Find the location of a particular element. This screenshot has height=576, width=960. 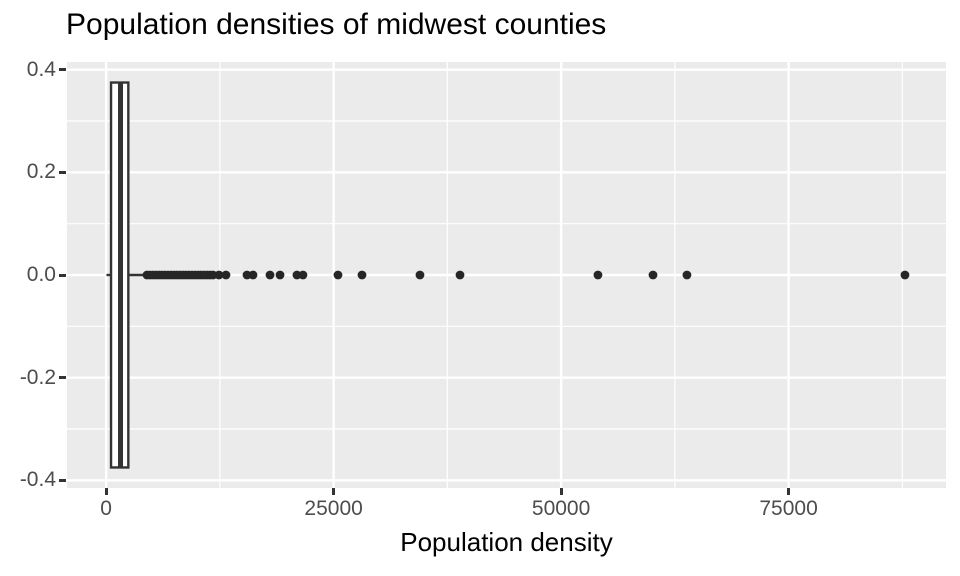

y-tick-label: -0.4 is located at coordinates (37, 480).